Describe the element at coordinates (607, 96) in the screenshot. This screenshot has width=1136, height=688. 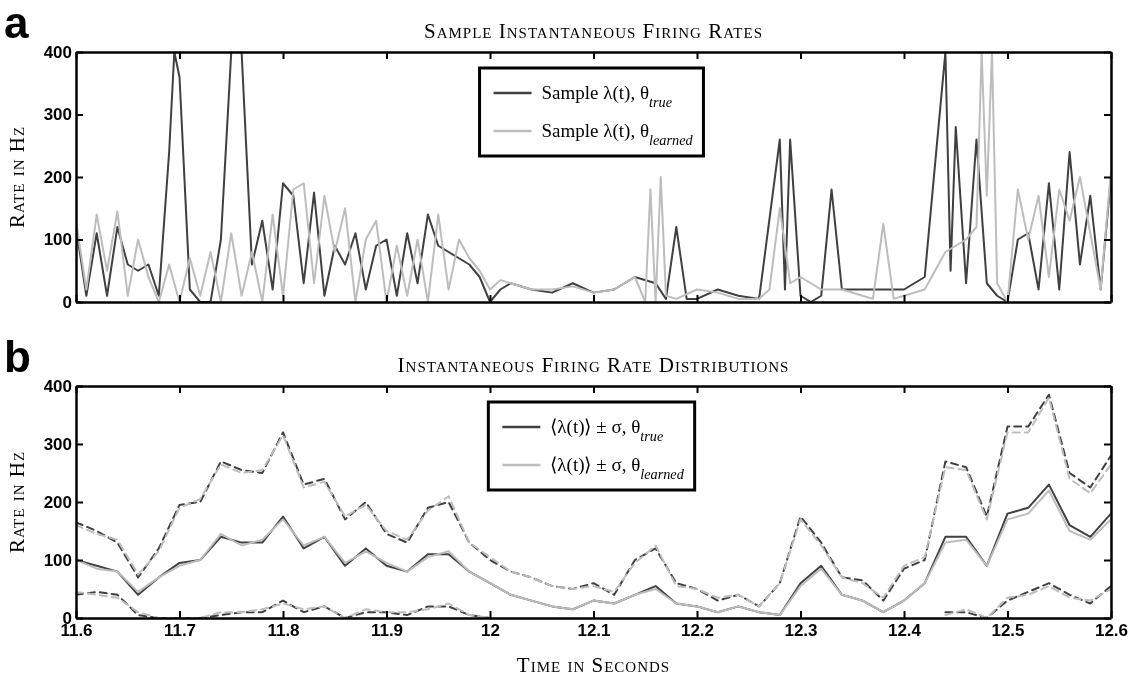
I see `legend-label: Sample λ(t), θ$_{true}$` at that location.